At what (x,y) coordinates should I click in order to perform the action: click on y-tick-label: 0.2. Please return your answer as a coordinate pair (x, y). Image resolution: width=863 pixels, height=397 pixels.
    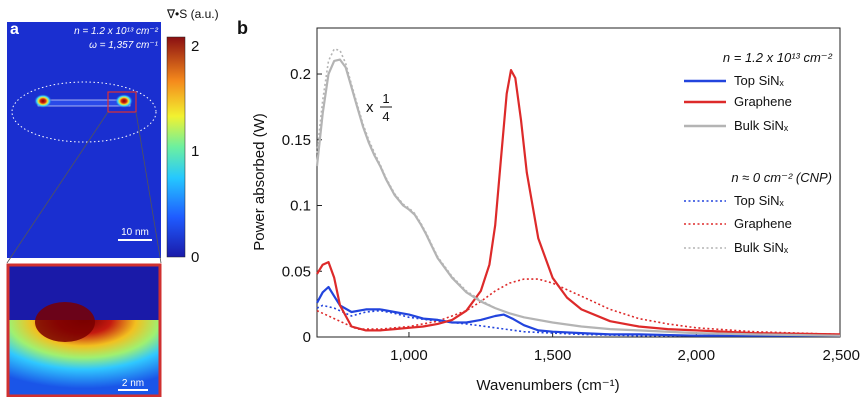
    Looking at the image, I should click on (300, 74).